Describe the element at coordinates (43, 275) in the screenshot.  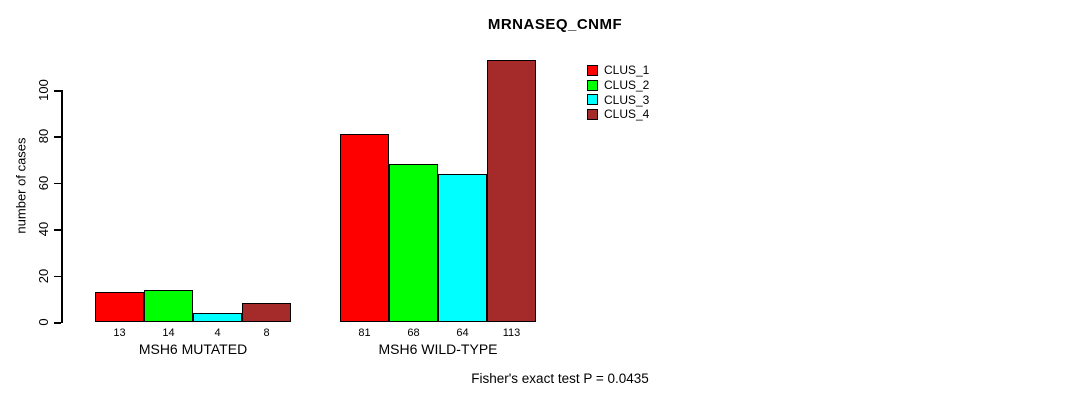
I see `y-tick-label-20: 20` at that location.